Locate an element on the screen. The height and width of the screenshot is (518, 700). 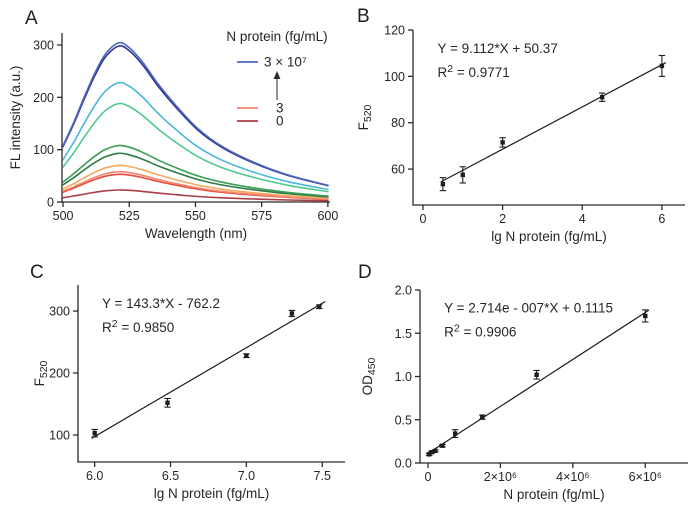
legend-title: N protein (fg/mL) is located at coordinates (276, 36).